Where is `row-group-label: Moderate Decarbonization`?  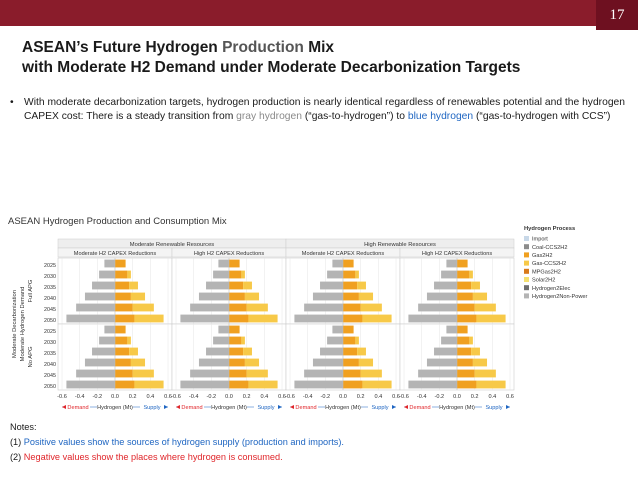 row-group-label: Moderate Decarbonization is located at coordinates (15, 324).